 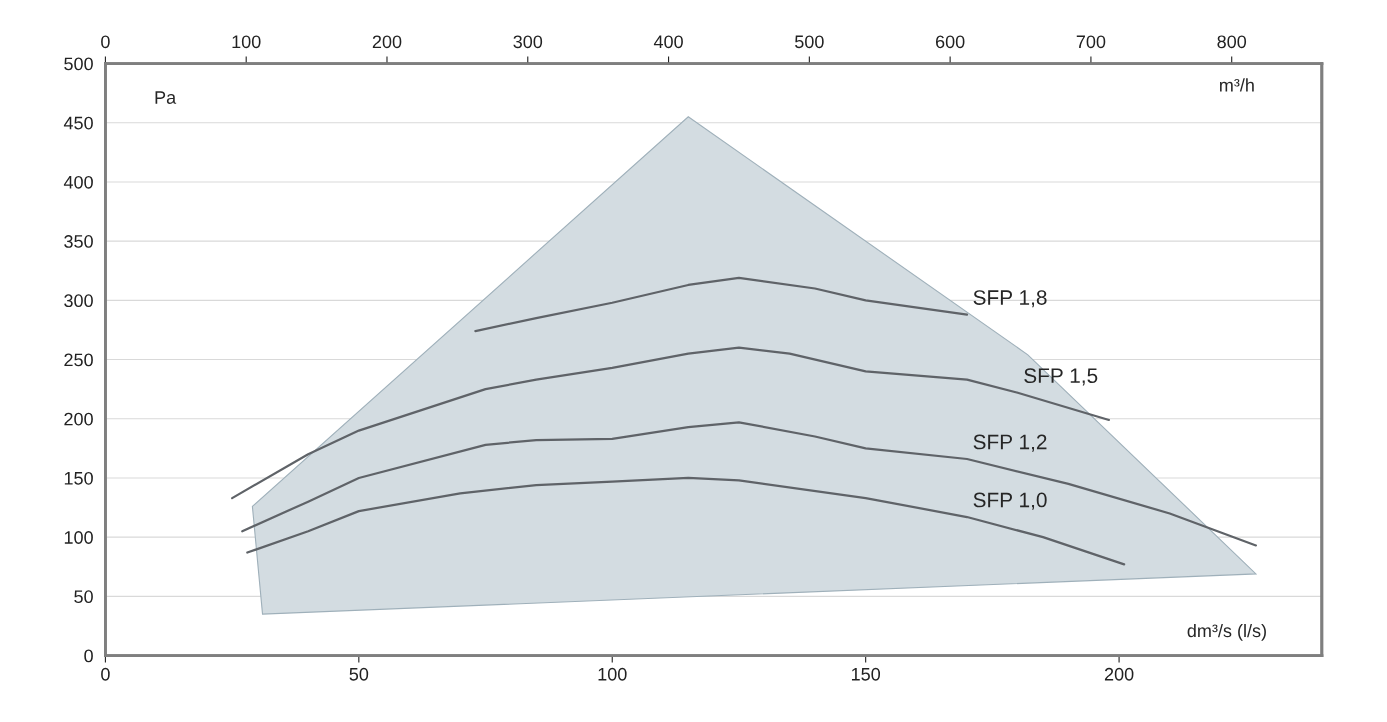 What do you see at coordinates (78, 64) in the screenshot?
I see `y-tick-label: 500` at bounding box center [78, 64].